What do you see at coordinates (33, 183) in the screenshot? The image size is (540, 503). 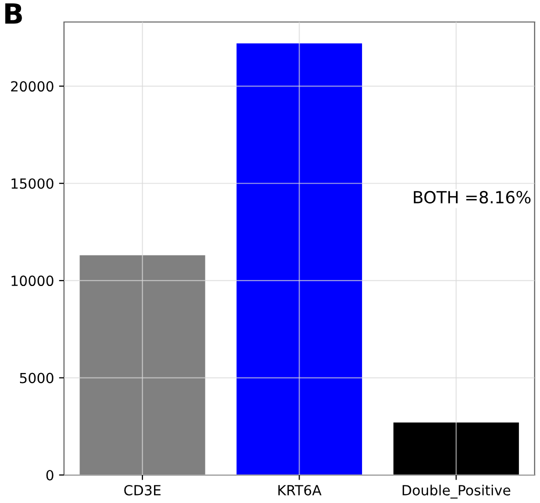 I see `y-tick-label: 15000` at bounding box center [33, 183].